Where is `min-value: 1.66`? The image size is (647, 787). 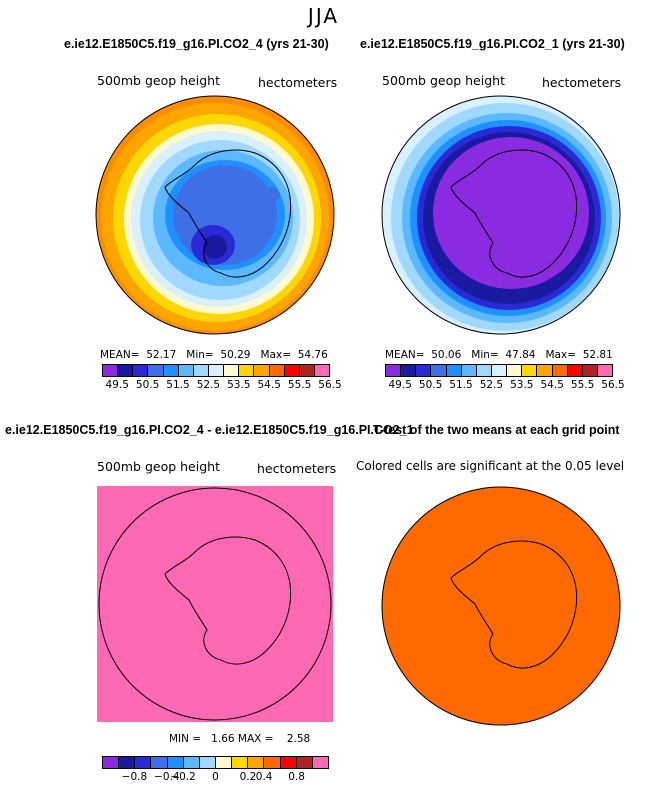 min-value: 1.66 is located at coordinates (223, 739).